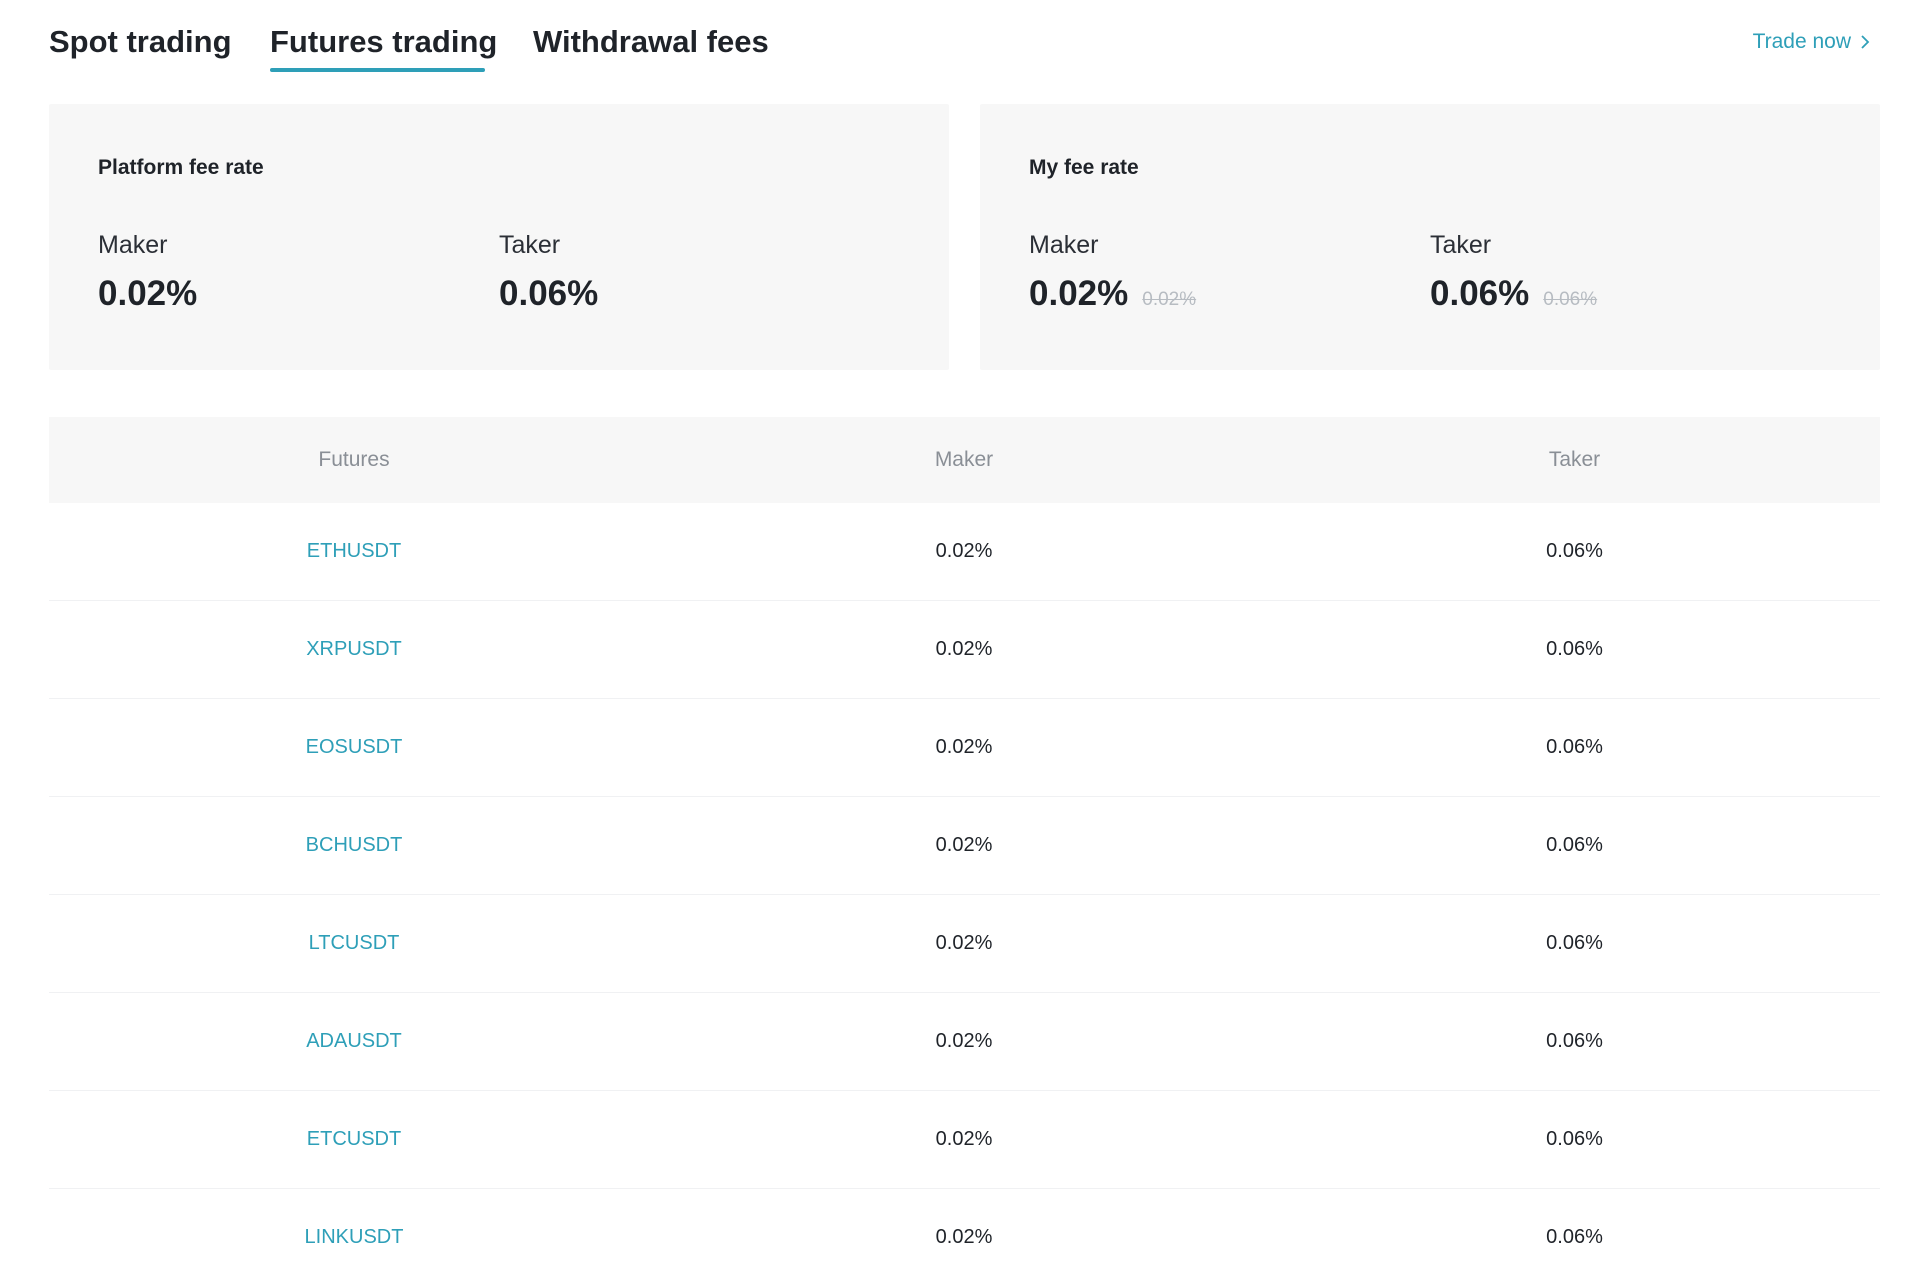 The image size is (1920, 1286). I want to click on platform-fee-title: Platform fee rate, so click(181, 167).